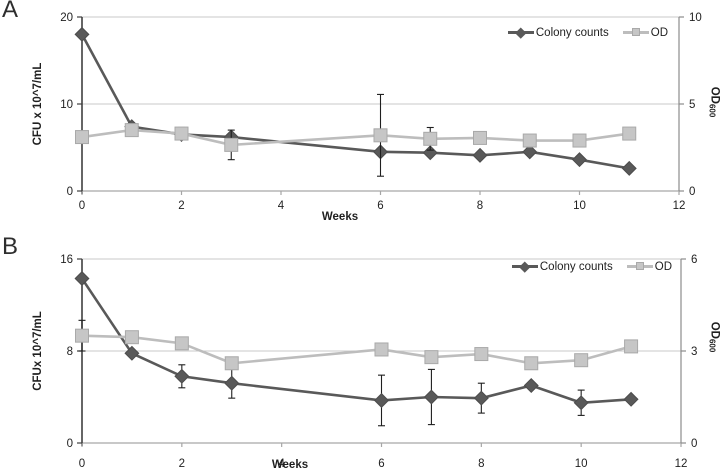 The image size is (725, 474). I want to click on y-right-tick-label: 6, so click(694, 260).